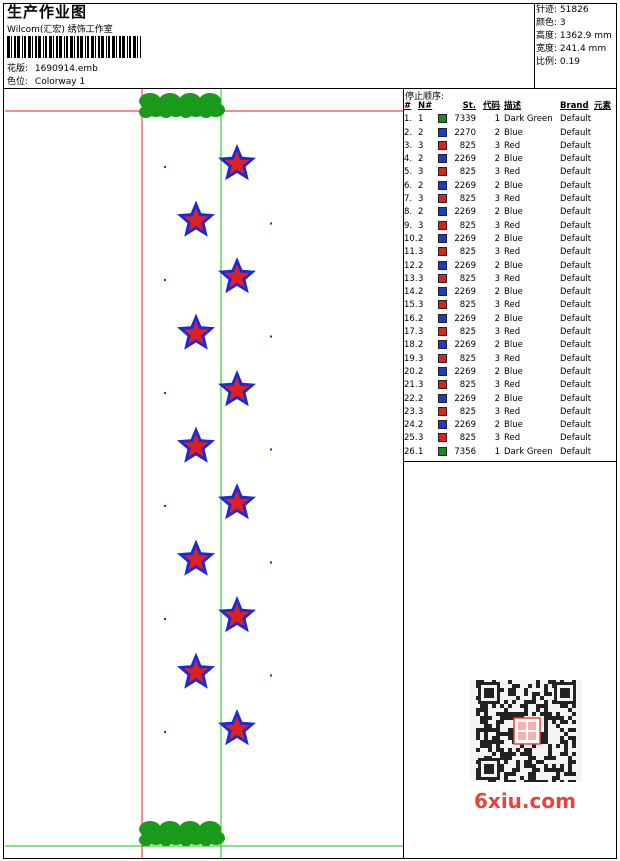  I want to click on table-row: 15. 3 825 3 Red Default, so click(510, 305).